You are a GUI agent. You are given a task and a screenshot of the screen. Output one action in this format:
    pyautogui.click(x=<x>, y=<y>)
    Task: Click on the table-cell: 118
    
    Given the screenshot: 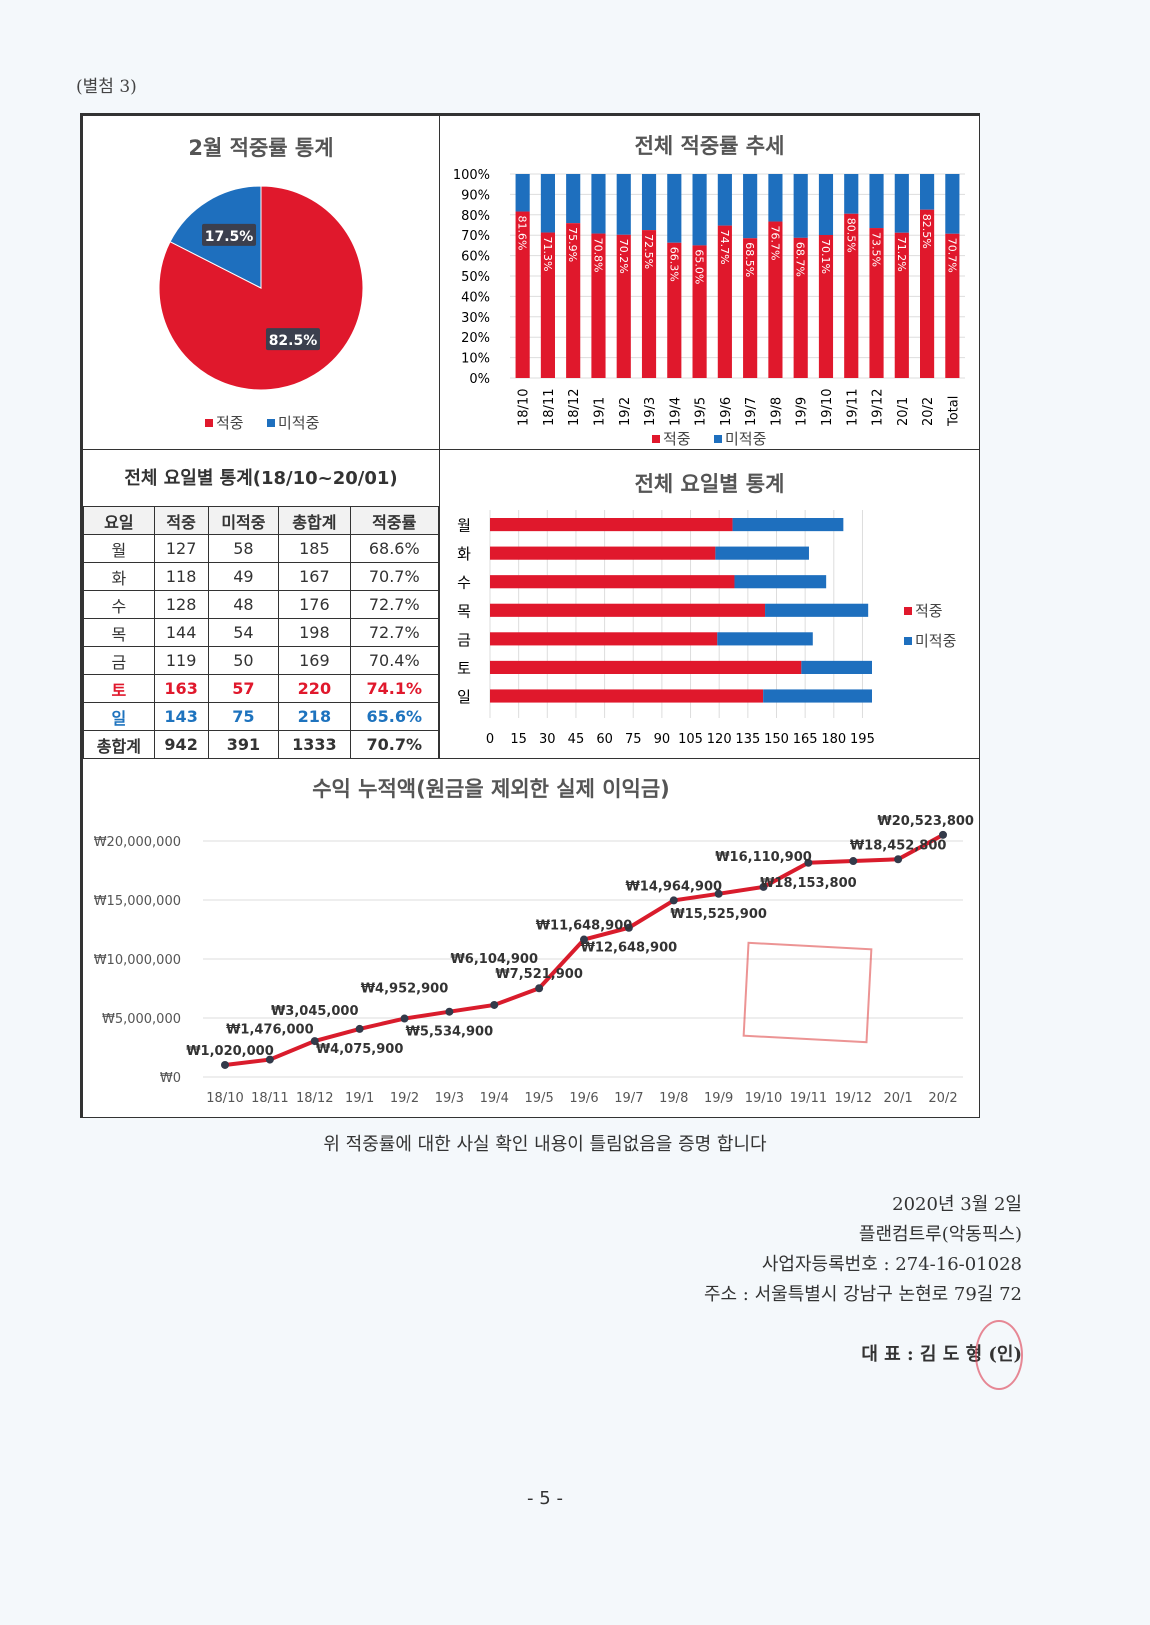 What is the action you would take?
    pyautogui.click(x=181, y=576)
    